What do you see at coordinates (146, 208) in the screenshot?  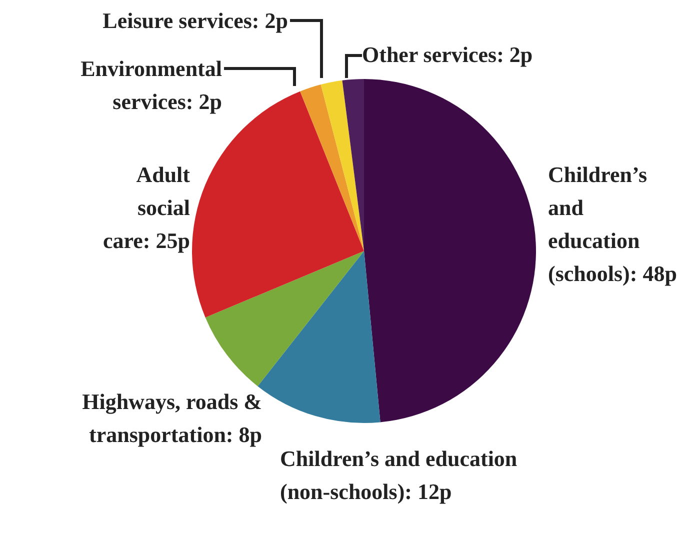 I see `slice-label: Adult social care: 25p` at bounding box center [146, 208].